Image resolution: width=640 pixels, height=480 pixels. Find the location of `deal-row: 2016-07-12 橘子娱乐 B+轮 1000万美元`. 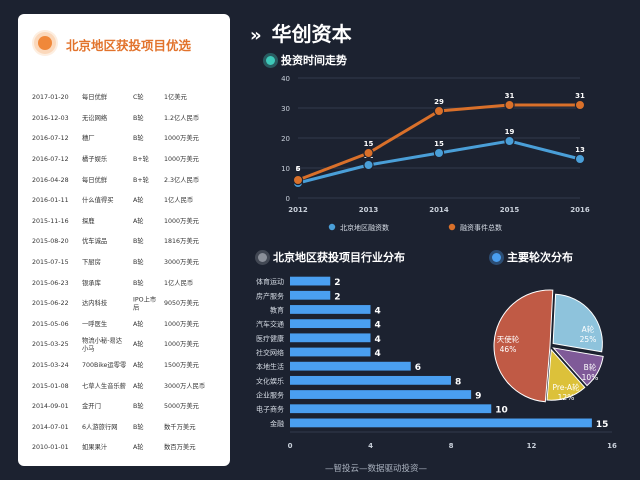

deal-row: 2016-07-12 橘子娱乐 B+轮 1000万美元 is located at coordinates (129, 160).